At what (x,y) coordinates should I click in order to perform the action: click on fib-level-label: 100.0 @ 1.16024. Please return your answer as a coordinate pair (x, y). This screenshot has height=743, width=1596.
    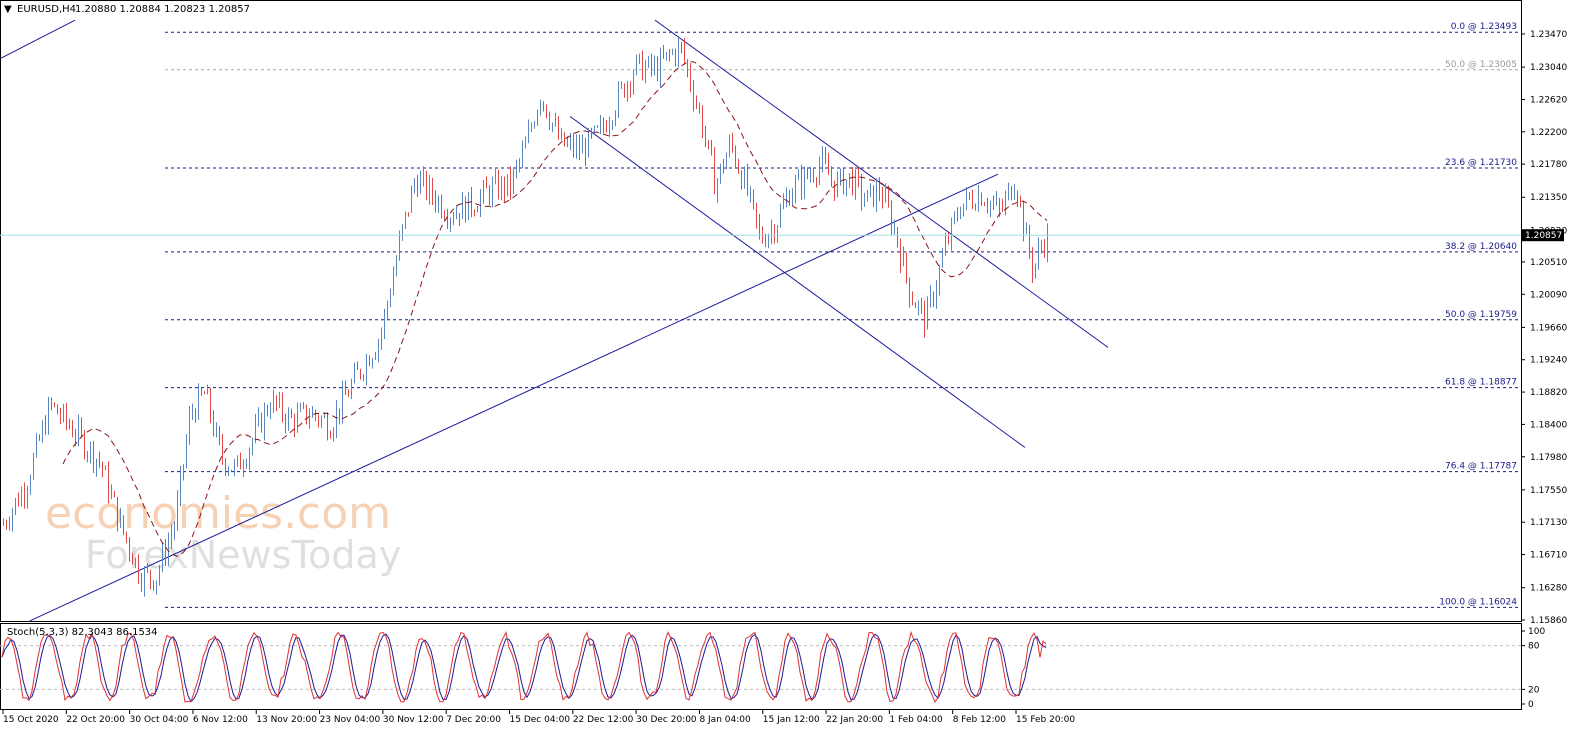
    Looking at the image, I should click on (1478, 602).